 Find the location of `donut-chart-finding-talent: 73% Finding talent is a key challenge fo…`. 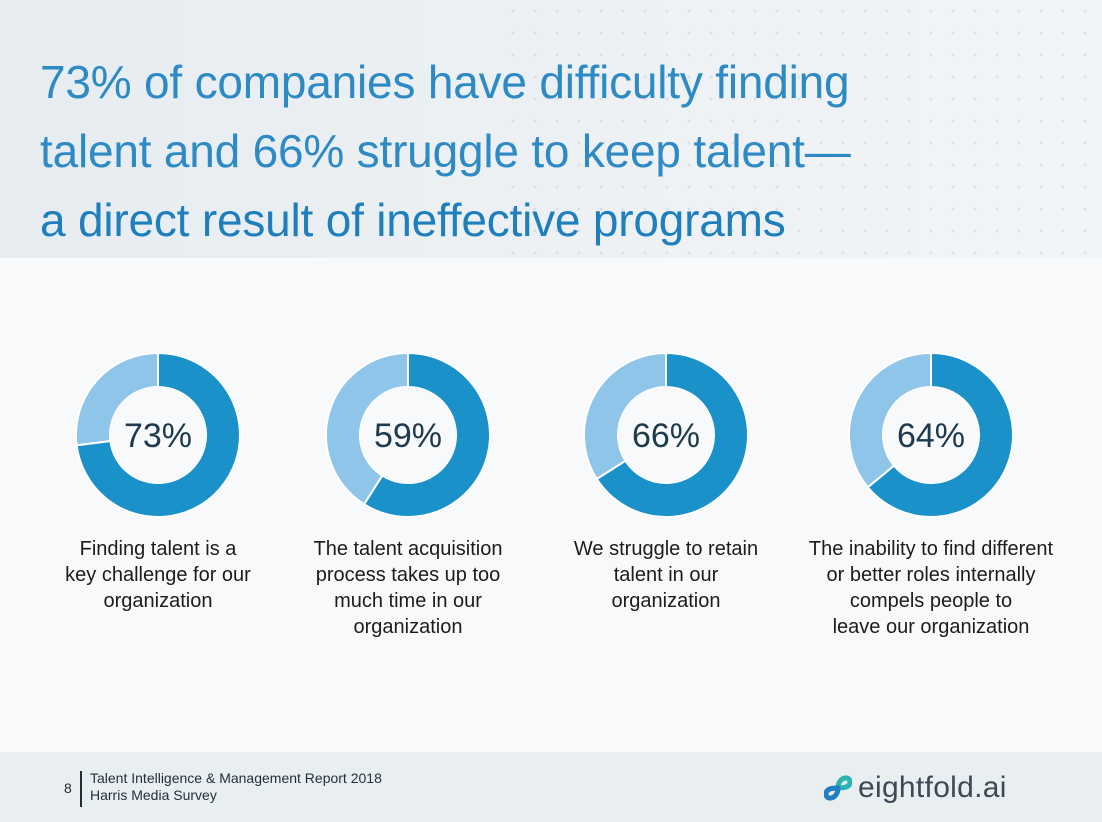

donut-chart-finding-talent: 73% Finding talent is a key challenge fo… is located at coordinates (158, 482).